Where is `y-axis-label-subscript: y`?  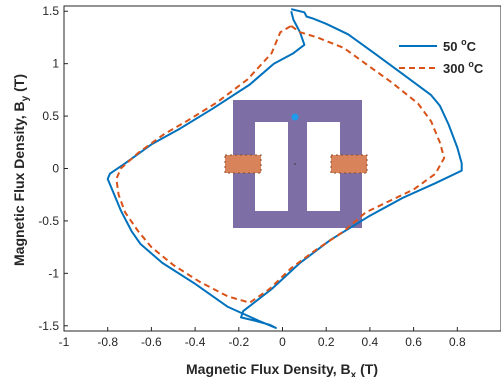 y-axis-label-subscript: y is located at coordinates (25, 98).